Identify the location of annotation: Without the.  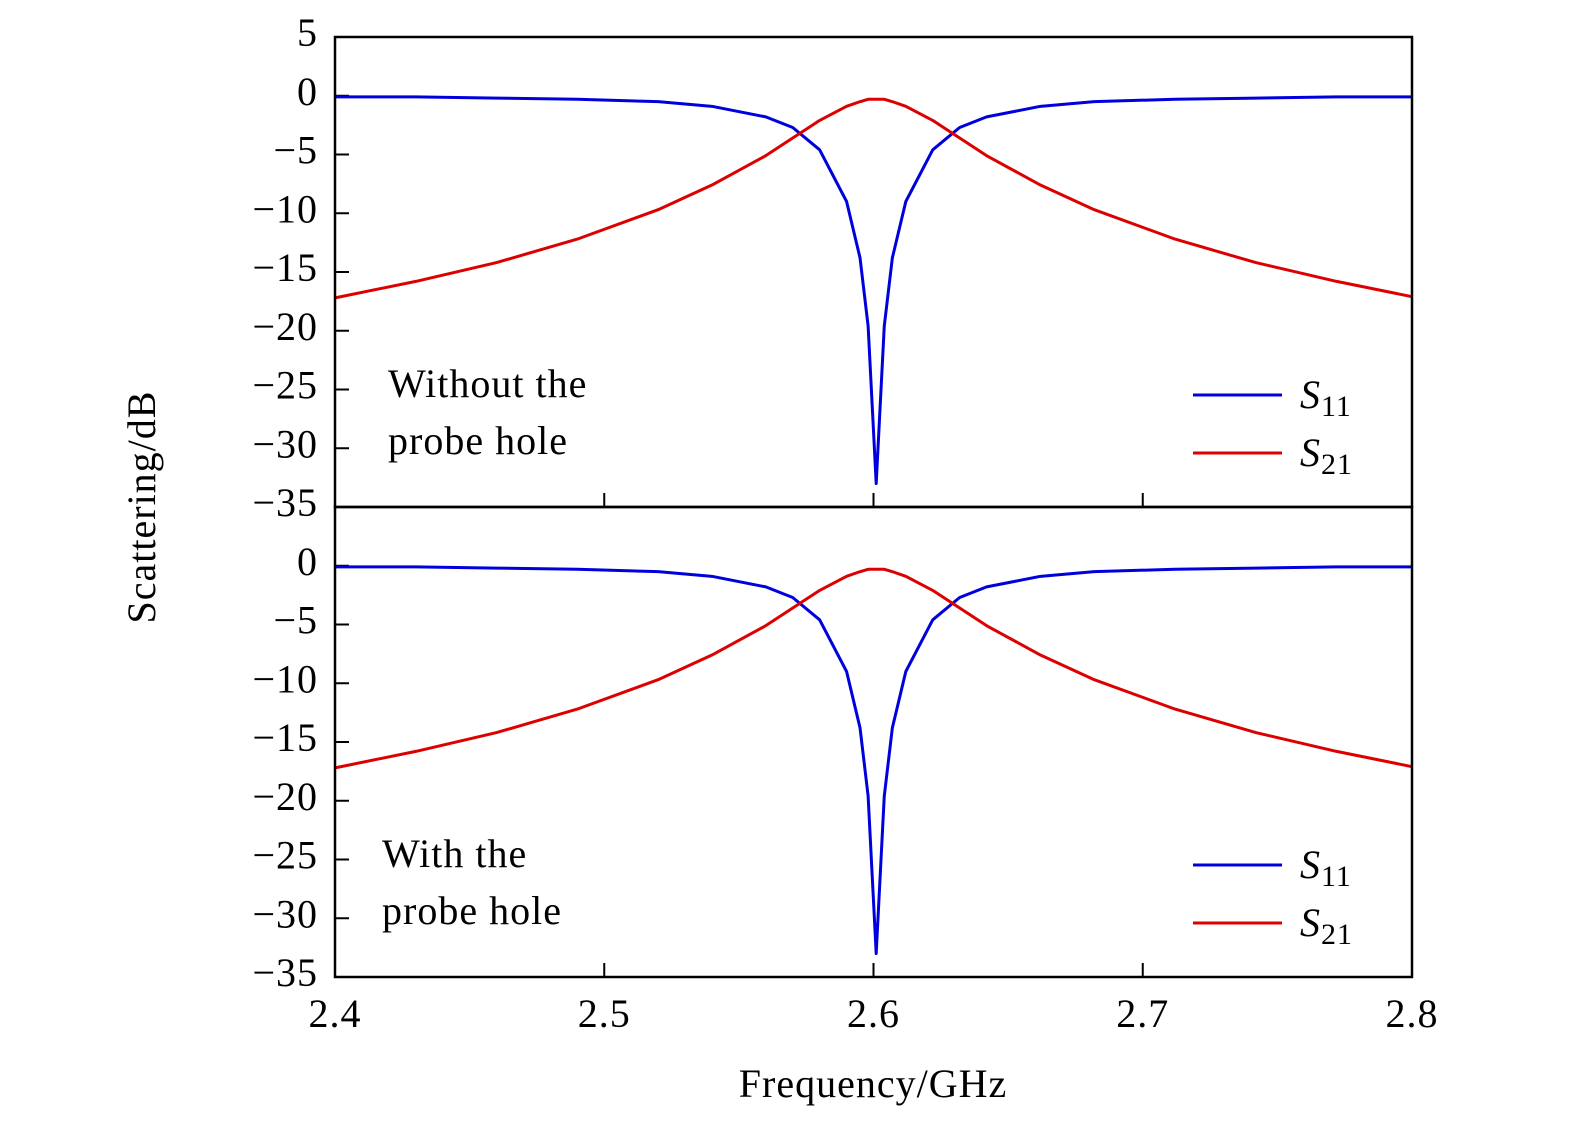
(487, 383).